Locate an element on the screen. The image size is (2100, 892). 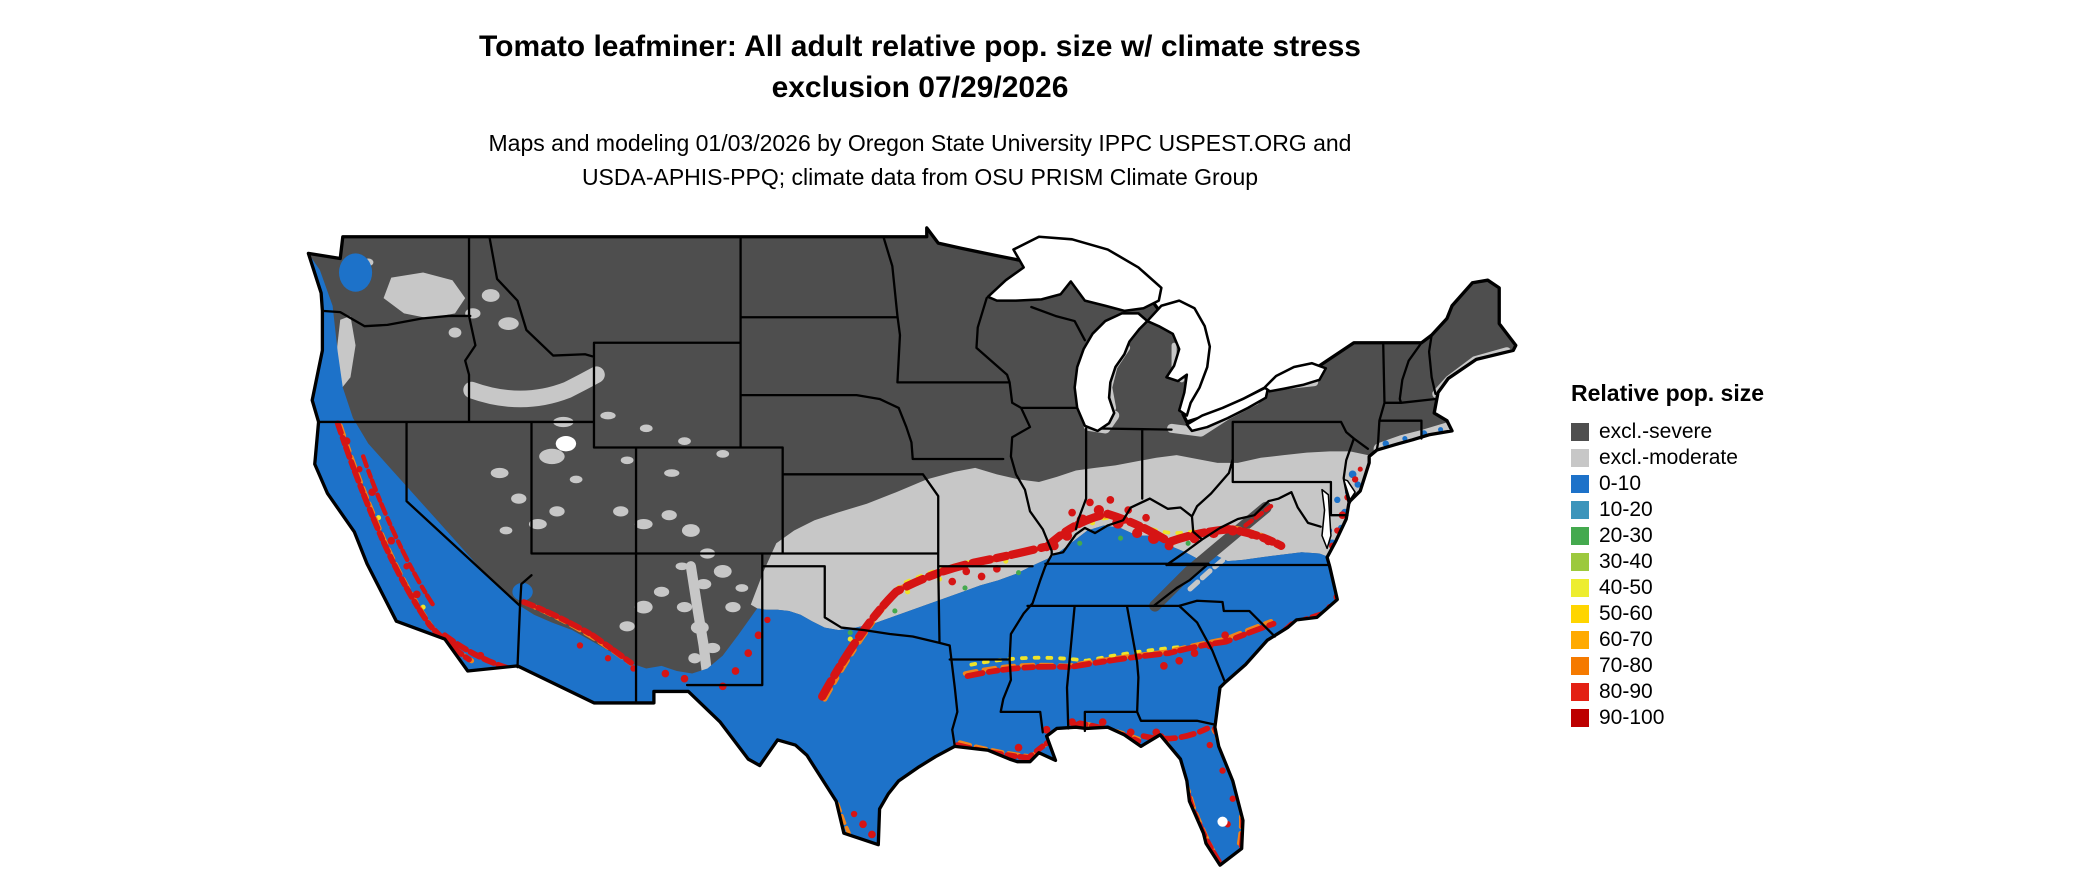
lake-okeechobee is located at coordinates (1222, 821).